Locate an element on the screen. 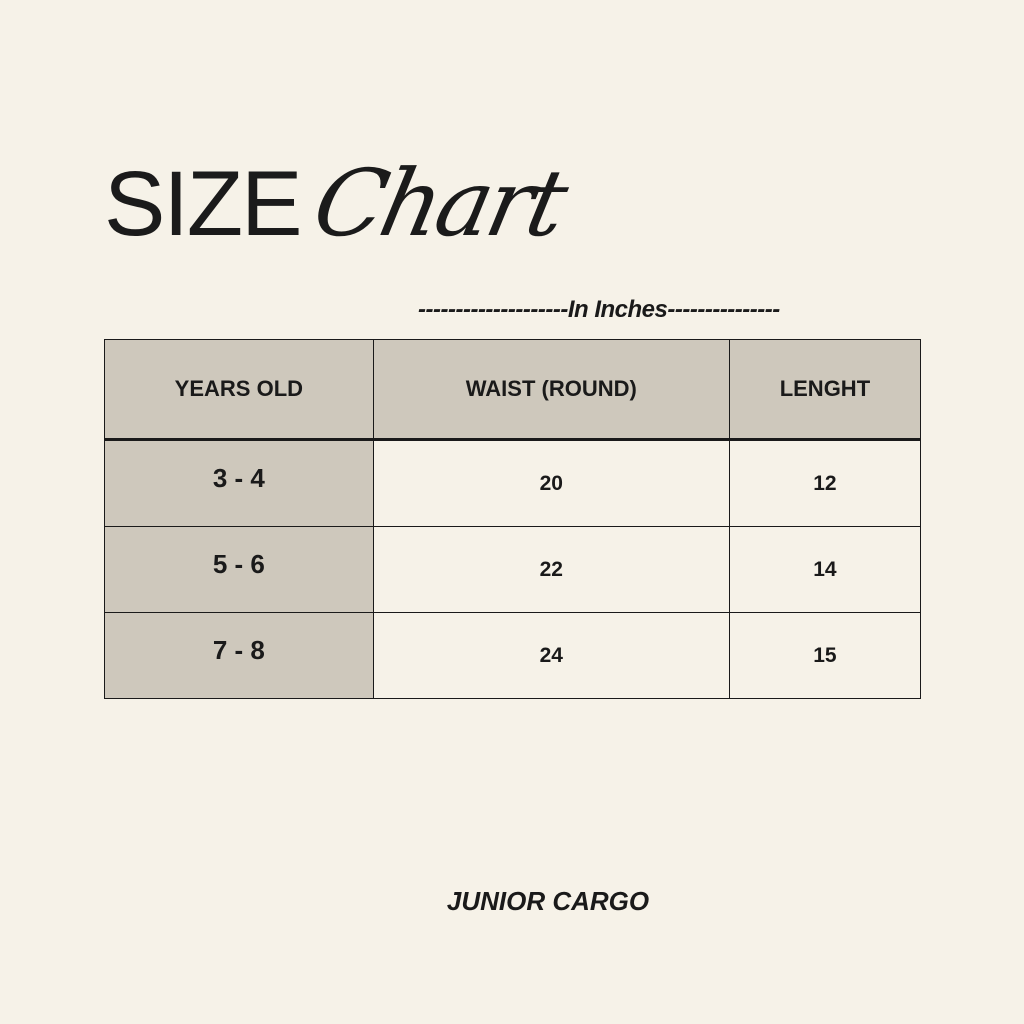 The image size is (1024, 1024). table-header-row: YEARS OLD WAIST (ROUND) LENGHT is located at coordinates (513, 390).